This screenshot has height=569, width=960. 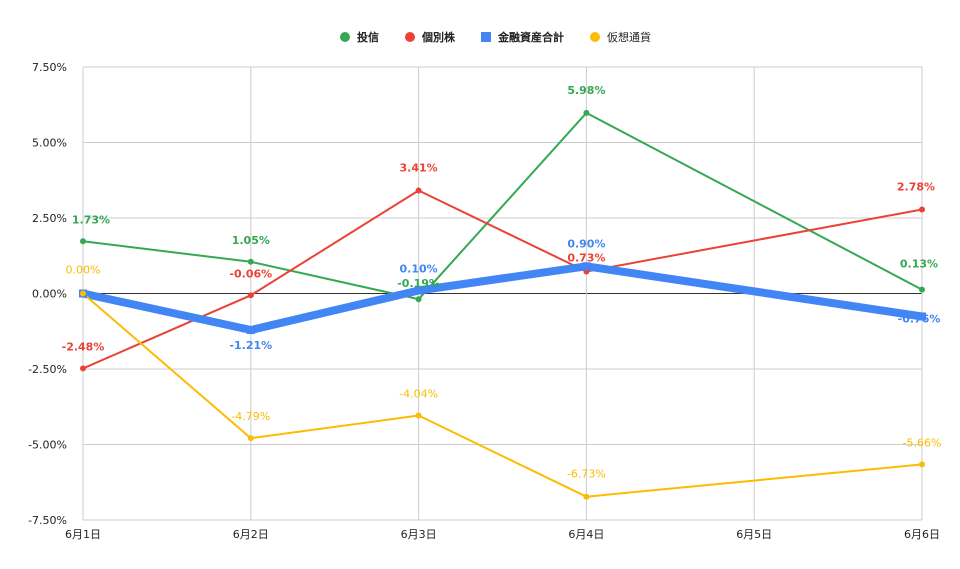 What do you see at coordinates (47, 520) in the screenshot?
I see `y-tick-label: -7.50%` at bounding box center [47, 520].